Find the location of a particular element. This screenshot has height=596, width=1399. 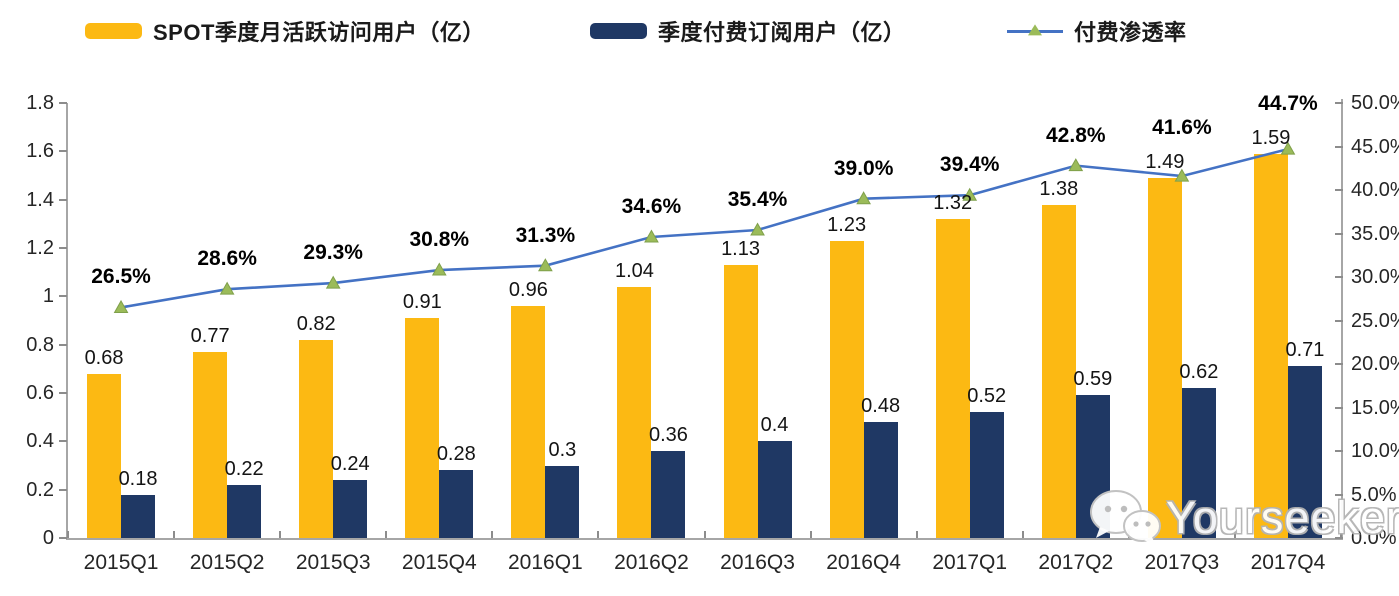

bar-label-paid: 0.28 is located at coordinates (456, 454).